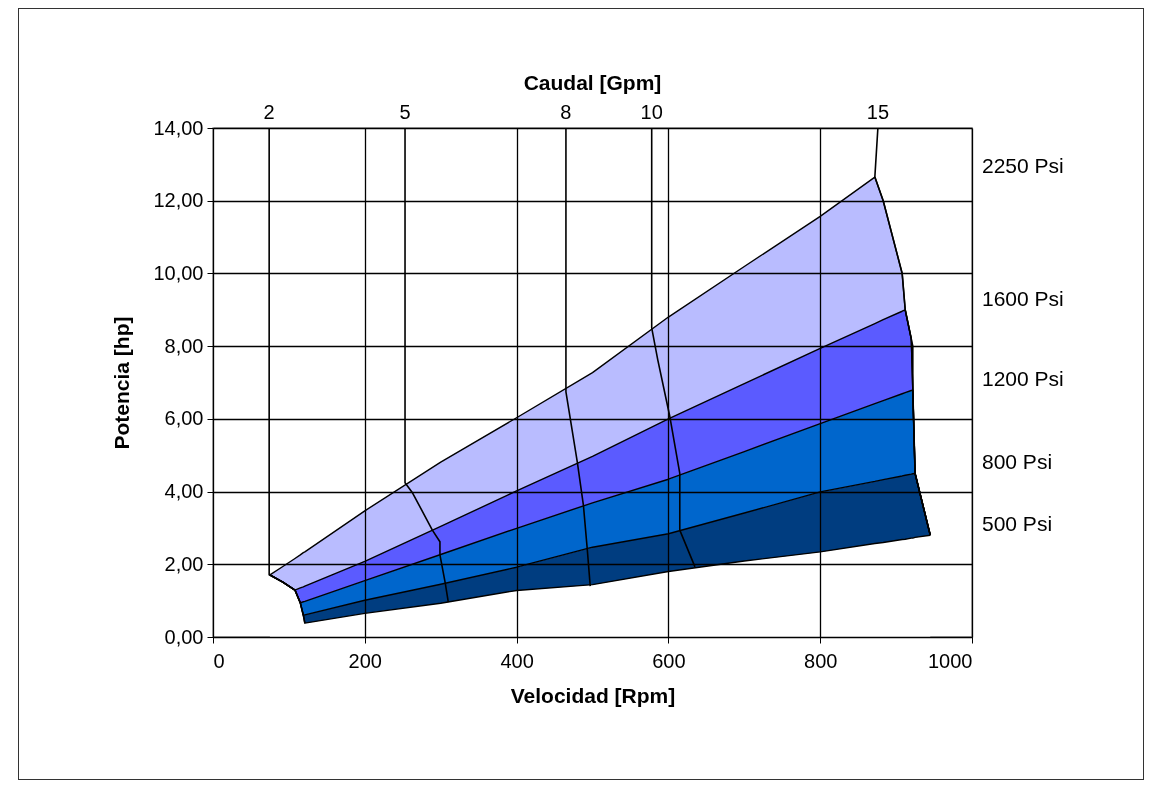  What do you see at coordinates (178, 272) in the screenshot?
I see `y-tick-label: 10,00` at bounding box center [178, 272].